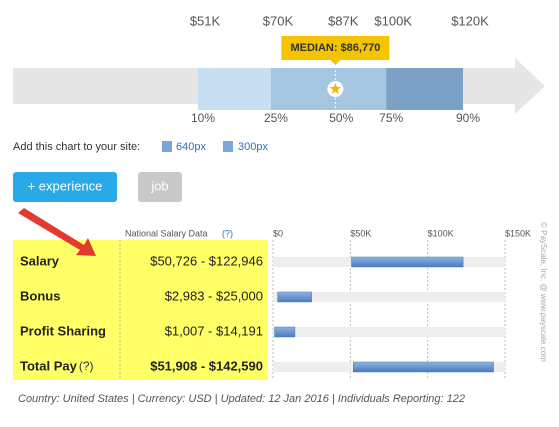 The height and width of the screenshot is (427, 559). What do you see at coordinates (391, 118) in the screenshot?
I see `percentile-label: 75%` at bounding box center [391, 118].